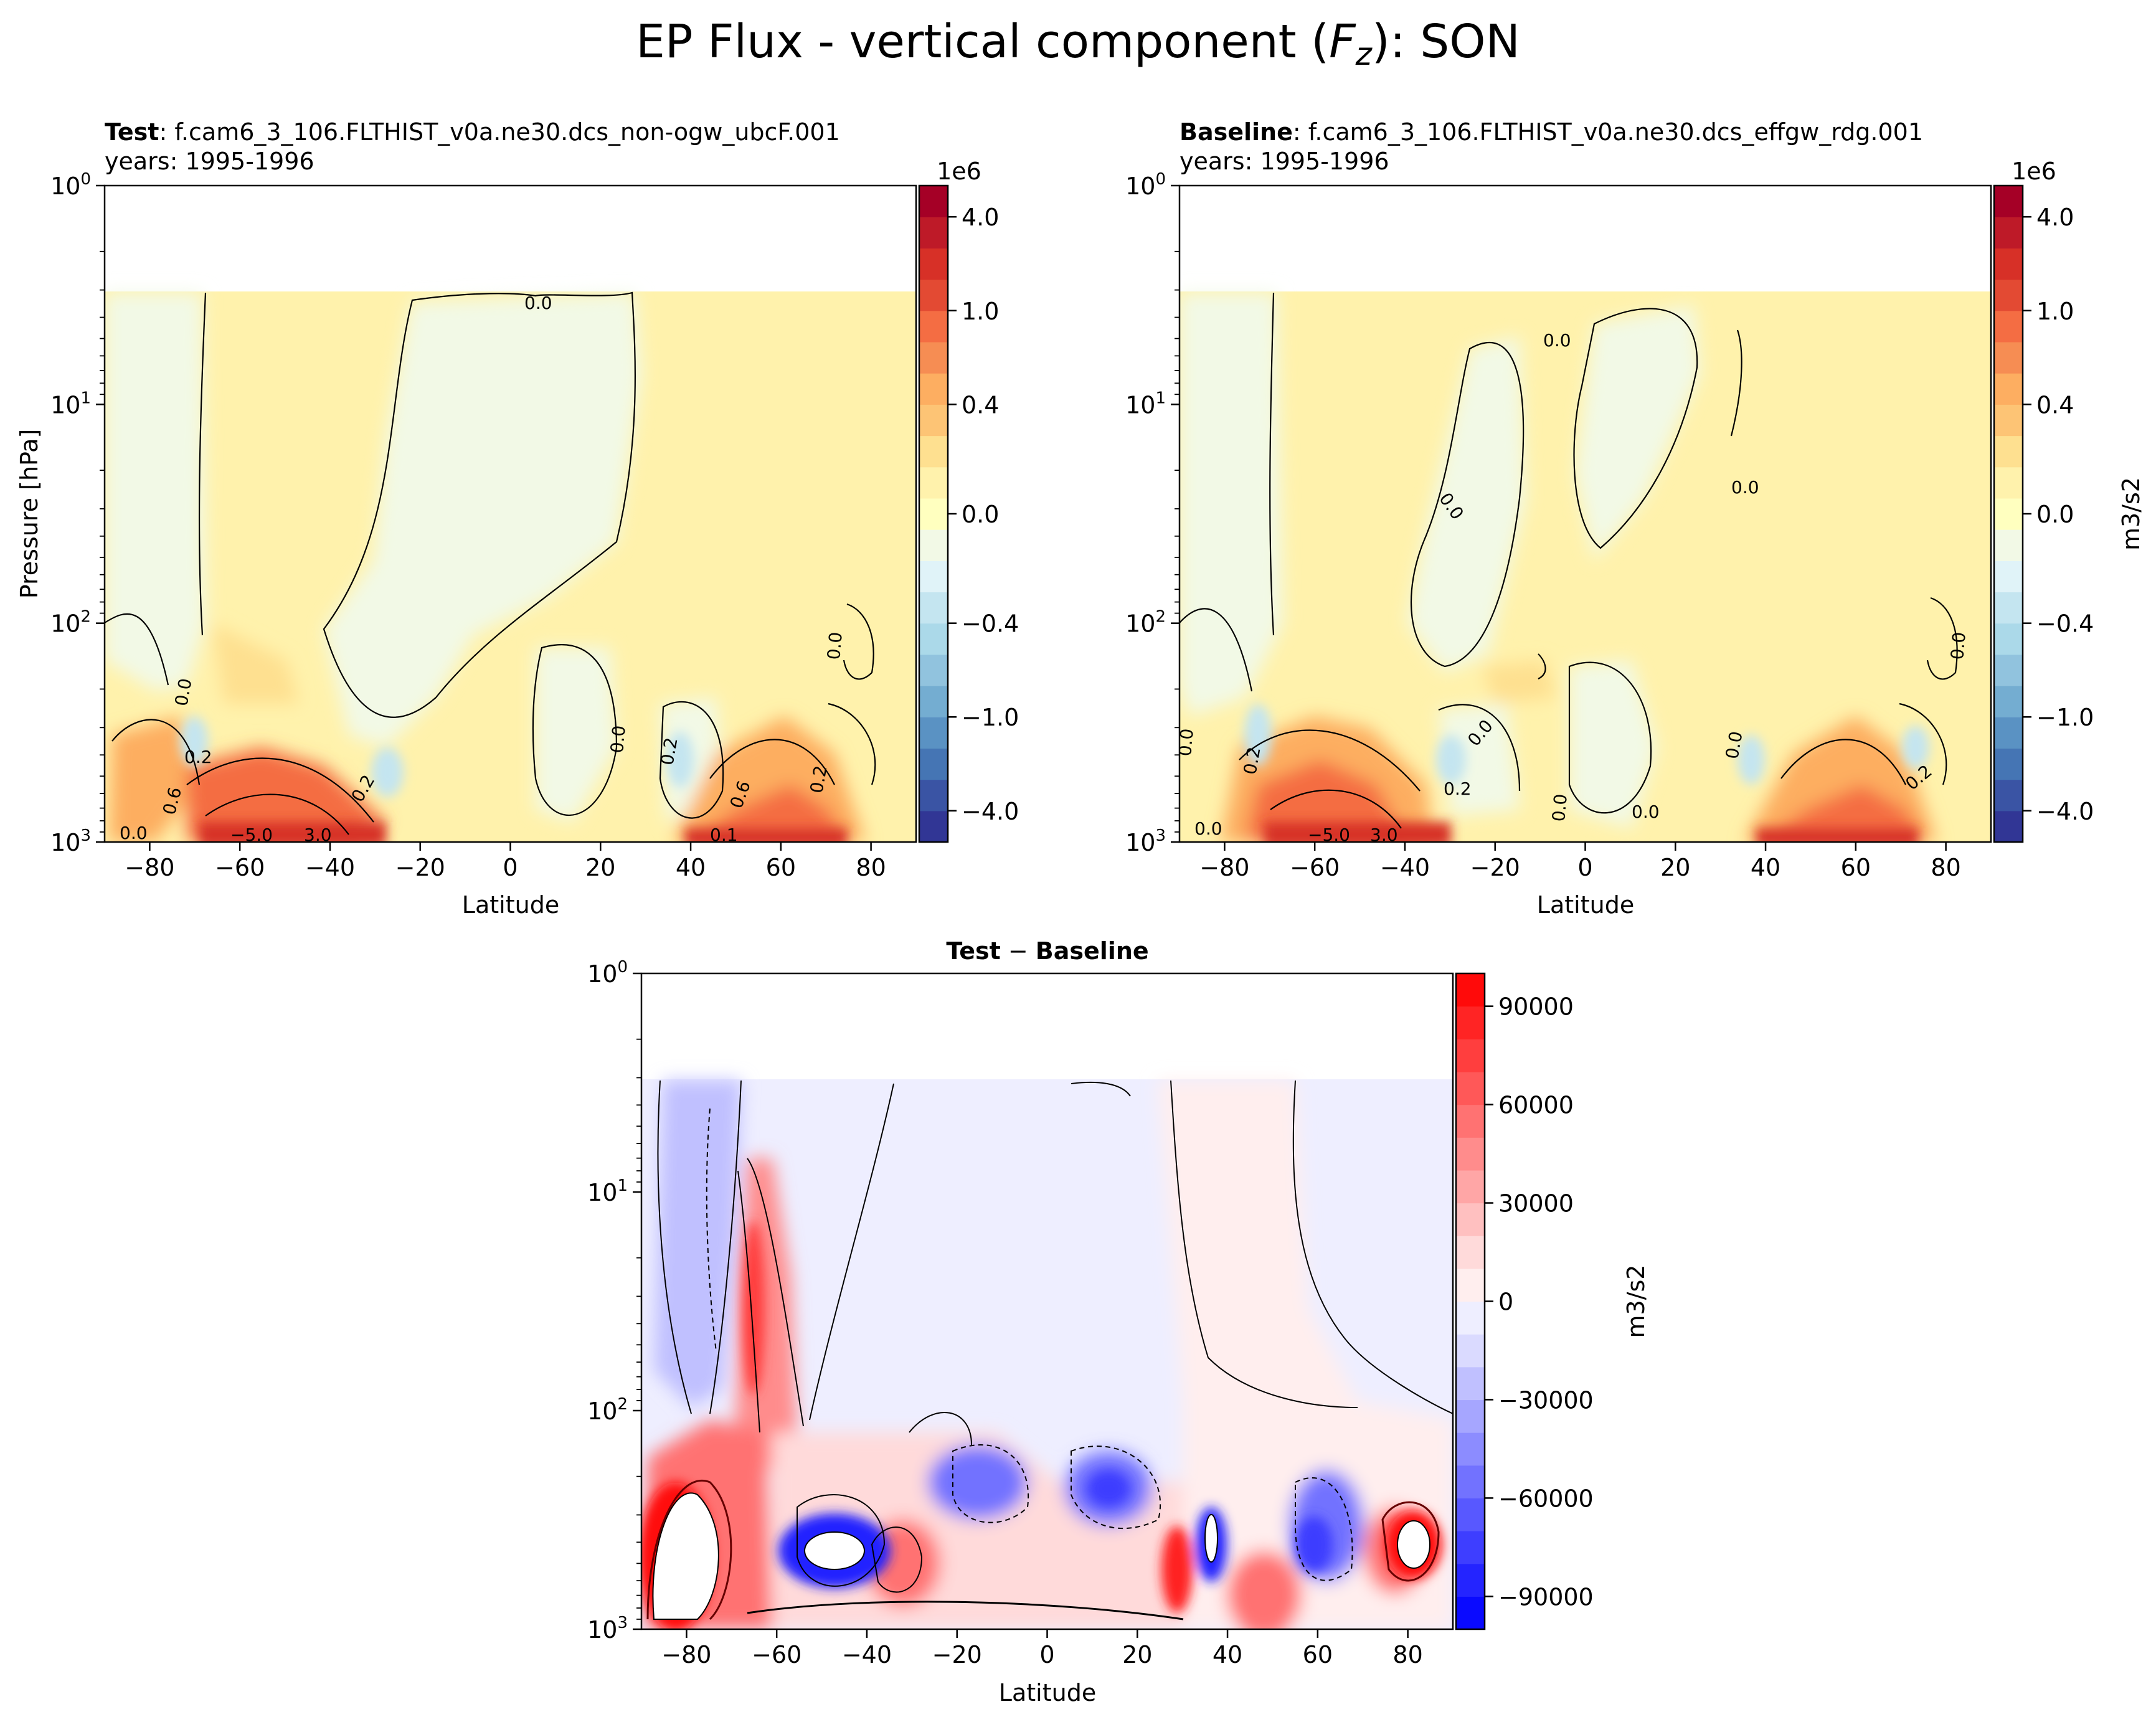 Image resolution: width=2156 pixels, height=1722 pixels. I want to click on baseline-region-negative-a, so click(1258, 735).